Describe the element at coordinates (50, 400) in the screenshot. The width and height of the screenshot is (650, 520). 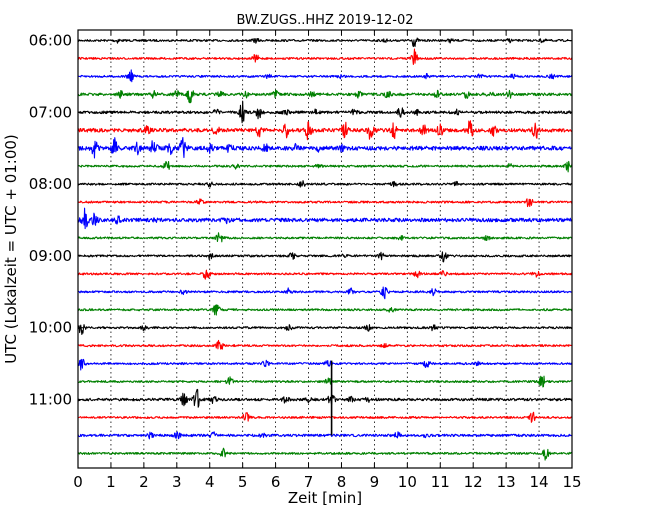
I see `y-tick-label: 11:00` at that location.